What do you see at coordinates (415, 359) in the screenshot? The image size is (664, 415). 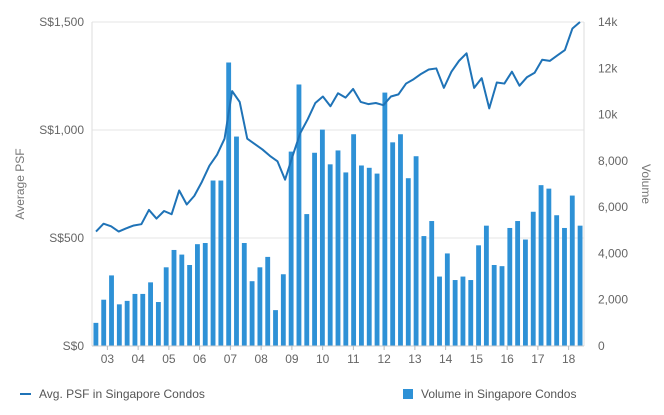 I see `x-tick-label: 13` at bounding box center [415, 359].